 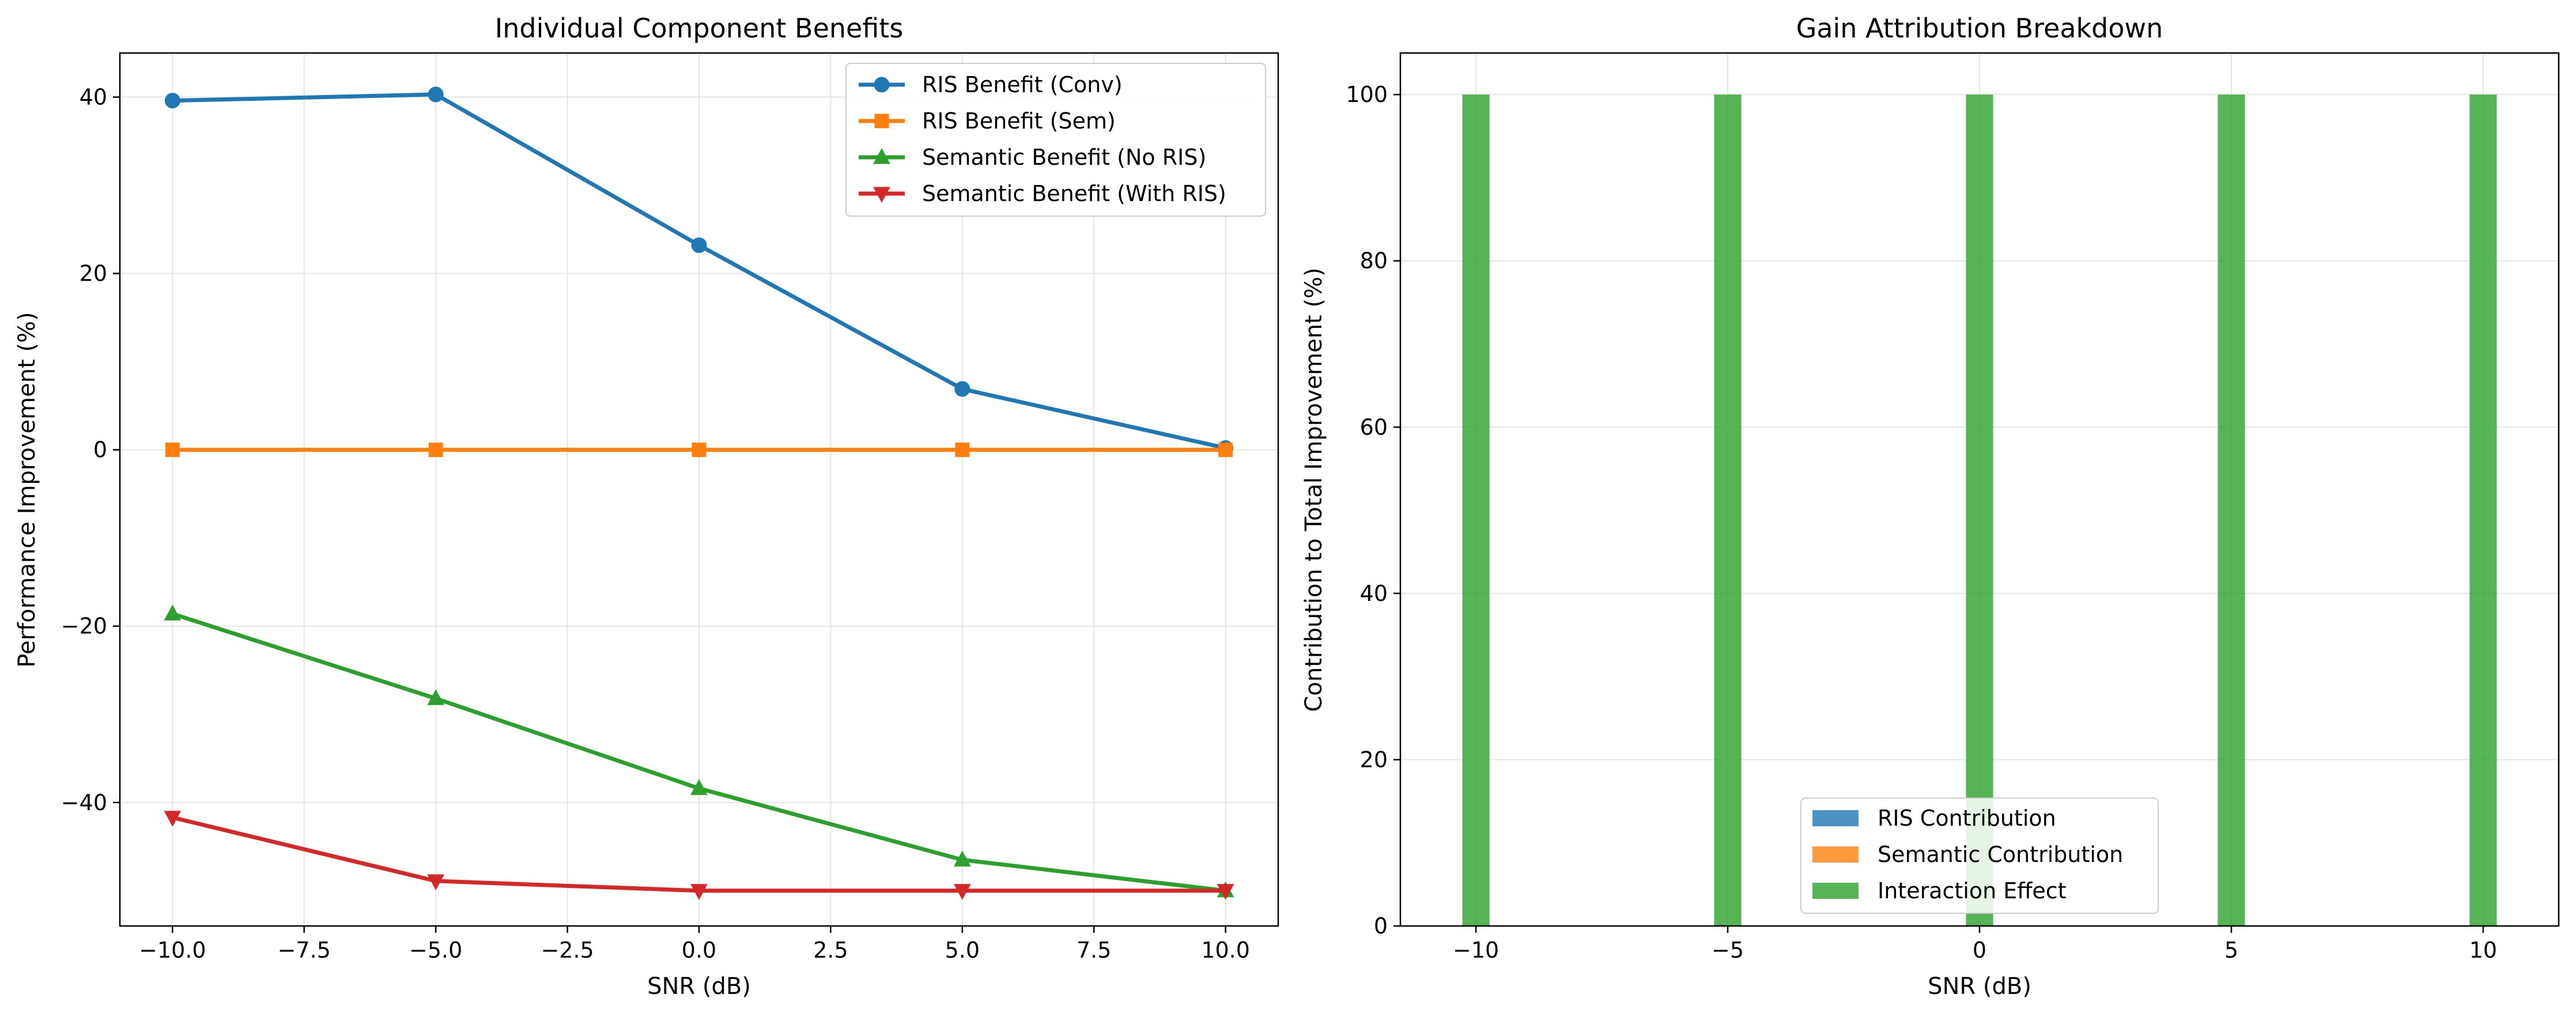 What do you see at coordinates (1022, 84) in the screenshot?
I see `ris-benefit-conv-legend-label: RIS Benefit (Conv)` at bounding box center [1022, 84].